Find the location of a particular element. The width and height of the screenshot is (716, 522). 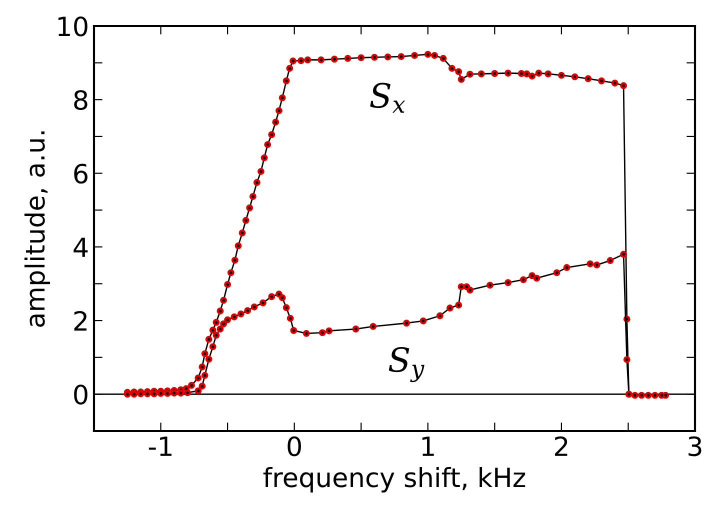

x-axis-title: frequency shift, kHz is located at coordinates (394, 479).